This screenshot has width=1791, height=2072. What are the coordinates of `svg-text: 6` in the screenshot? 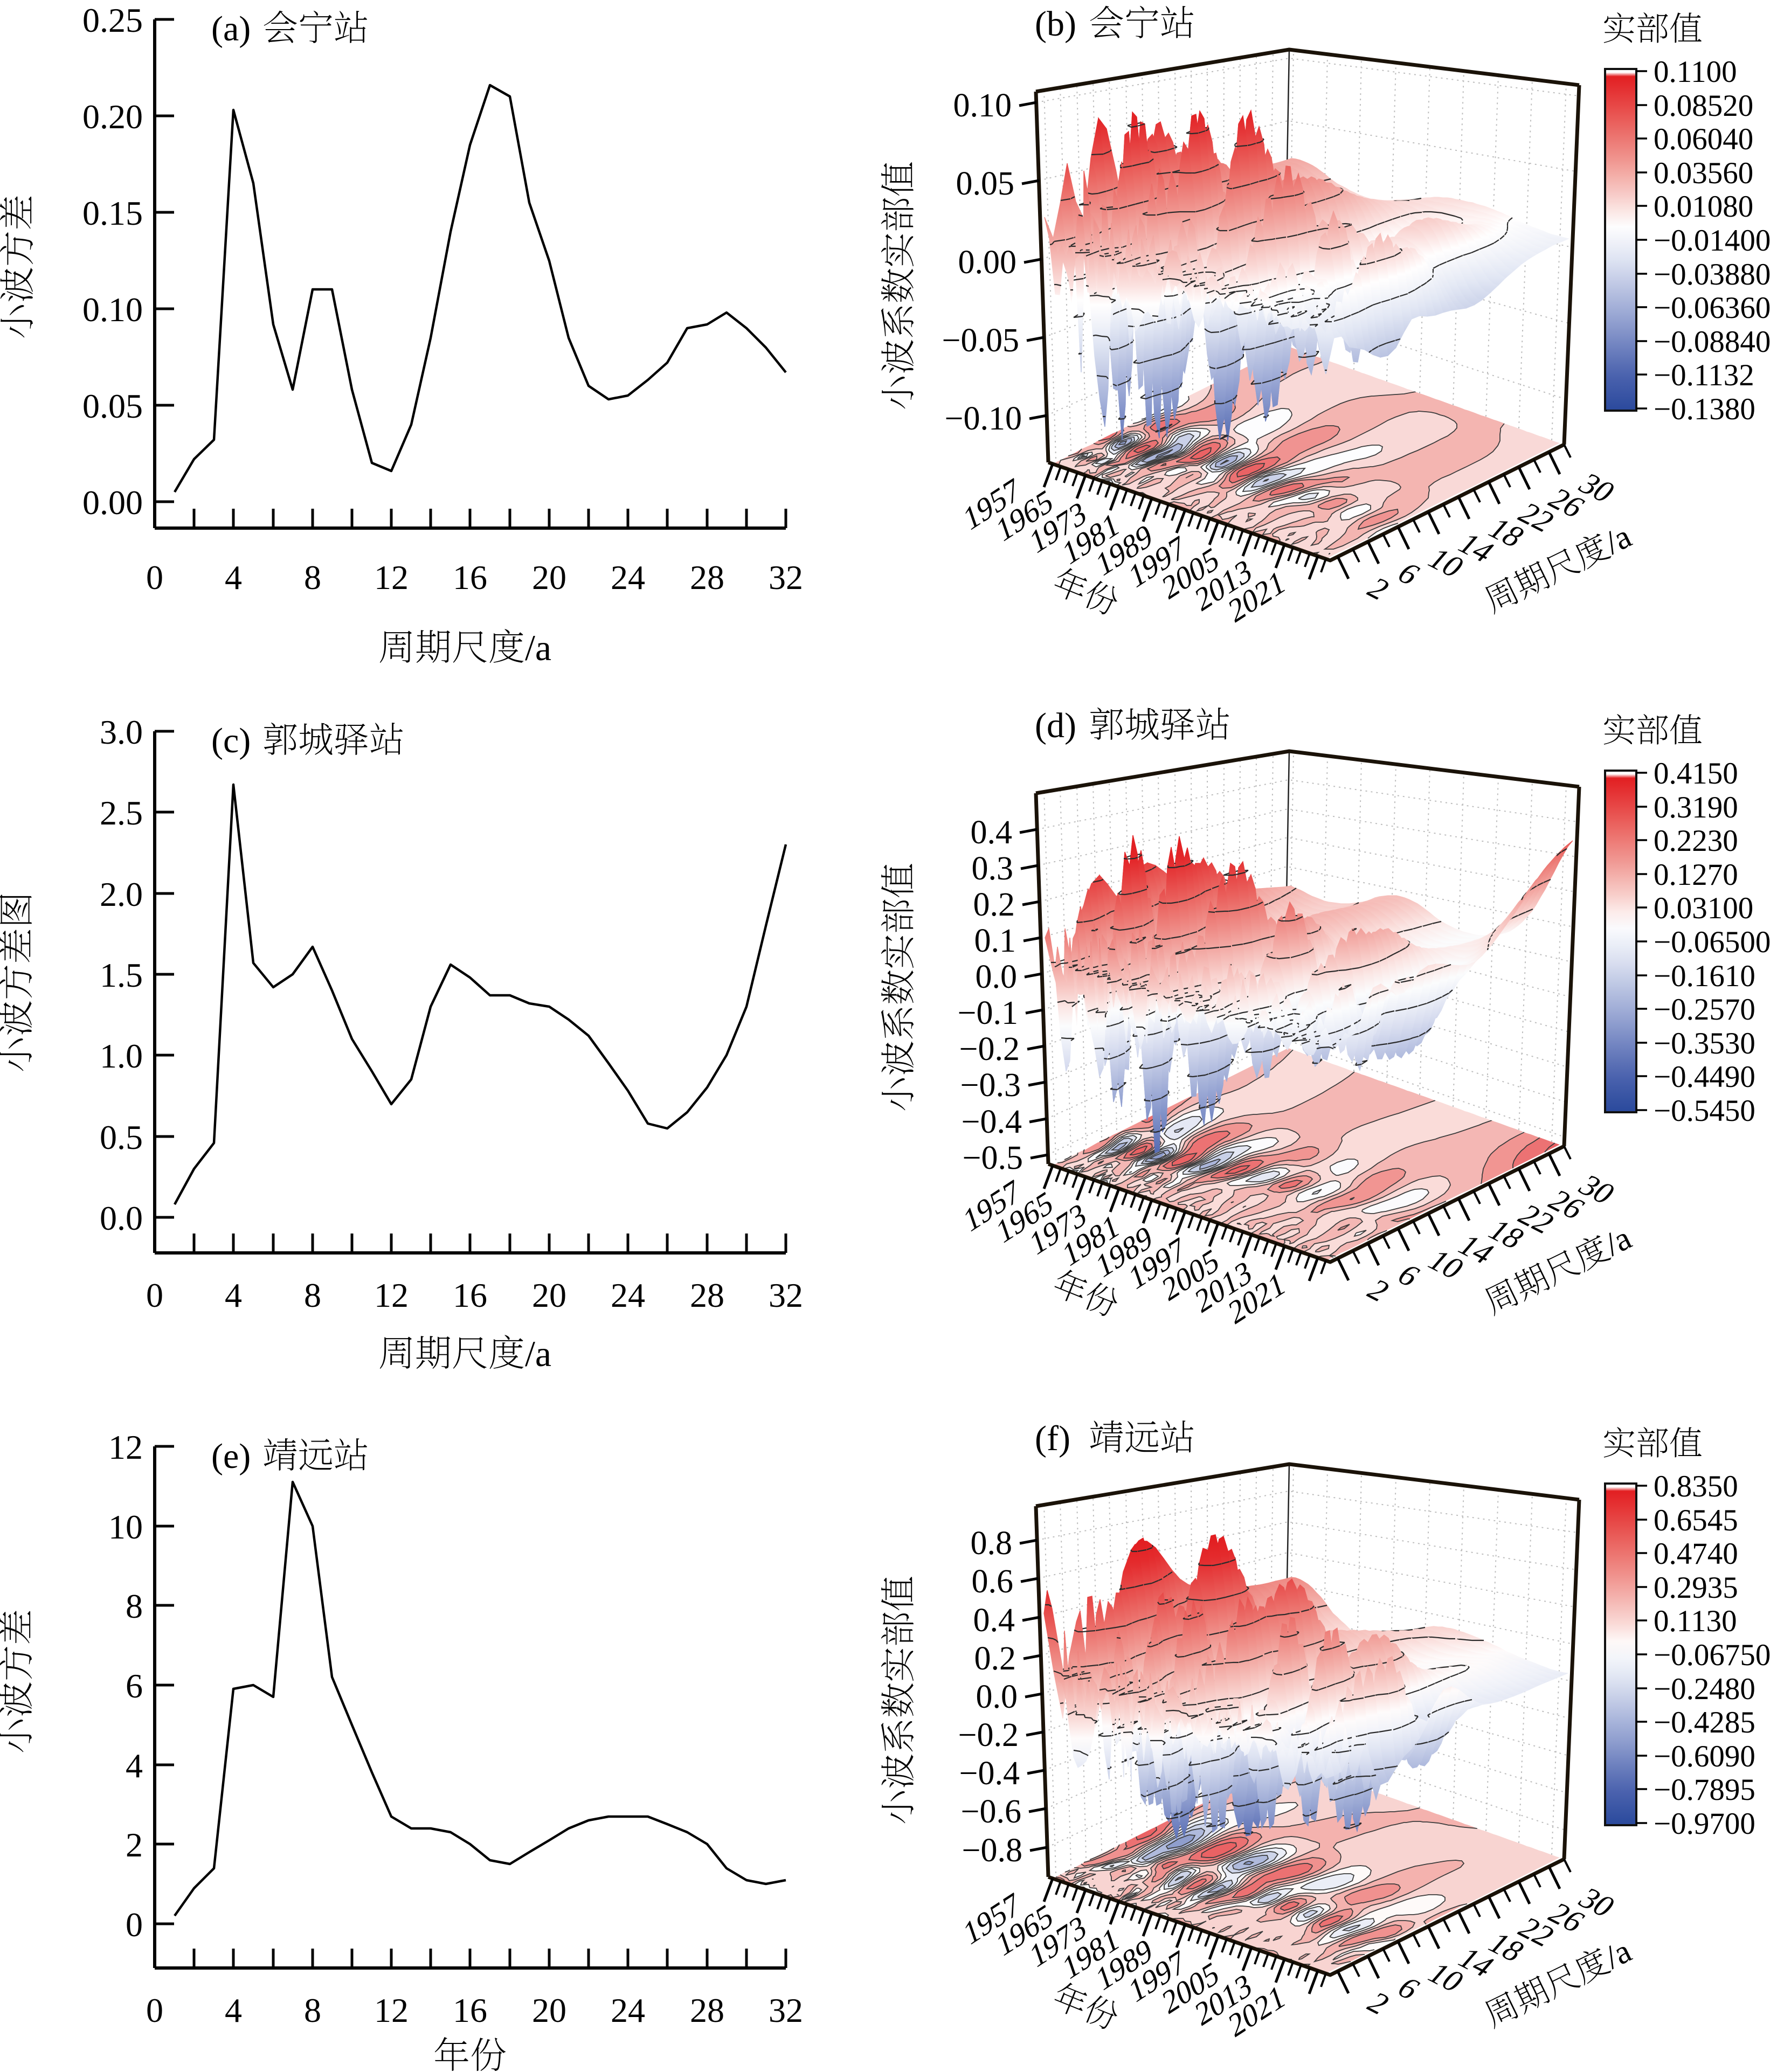 It's located at (134, 1686).